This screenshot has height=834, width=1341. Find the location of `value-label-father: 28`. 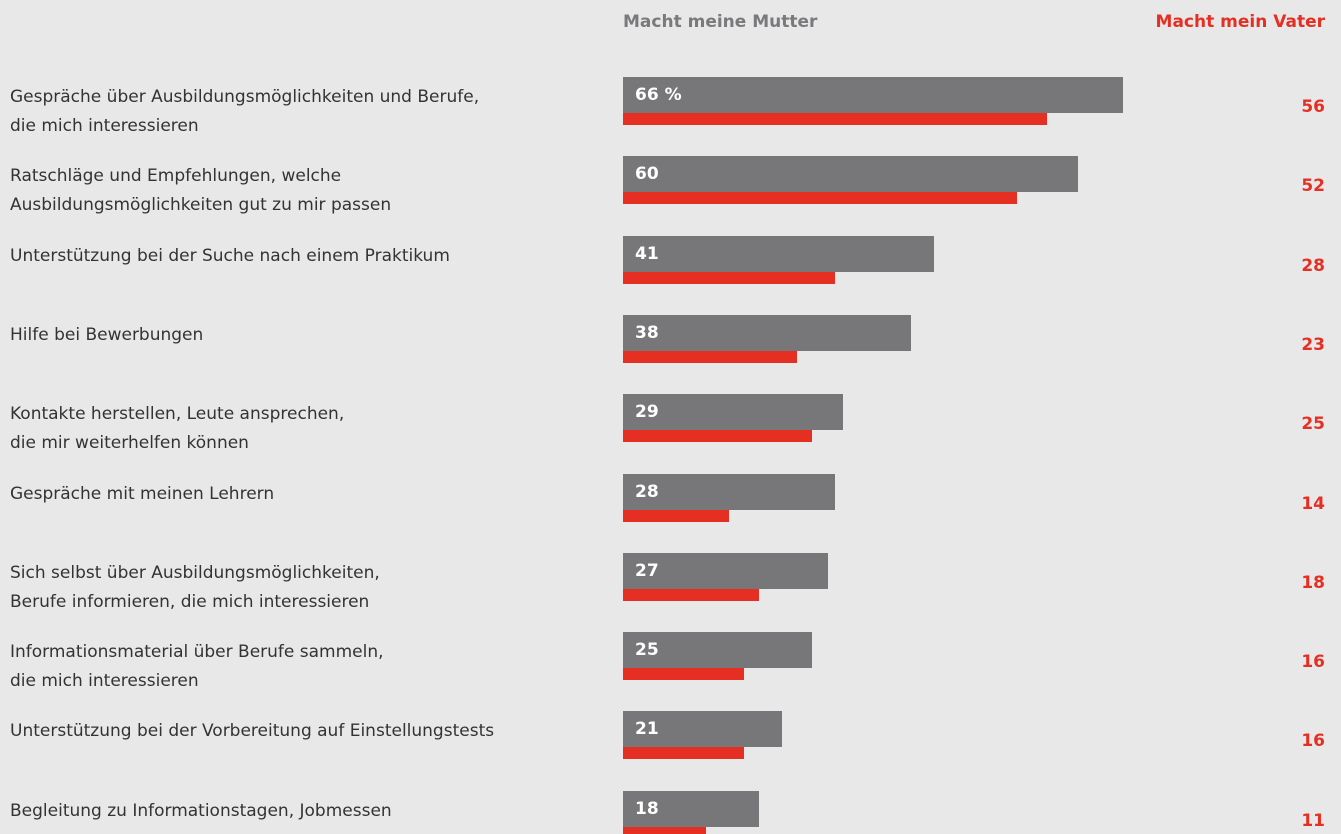

value-label-father: 28 is located at coordinates (1313, 265).